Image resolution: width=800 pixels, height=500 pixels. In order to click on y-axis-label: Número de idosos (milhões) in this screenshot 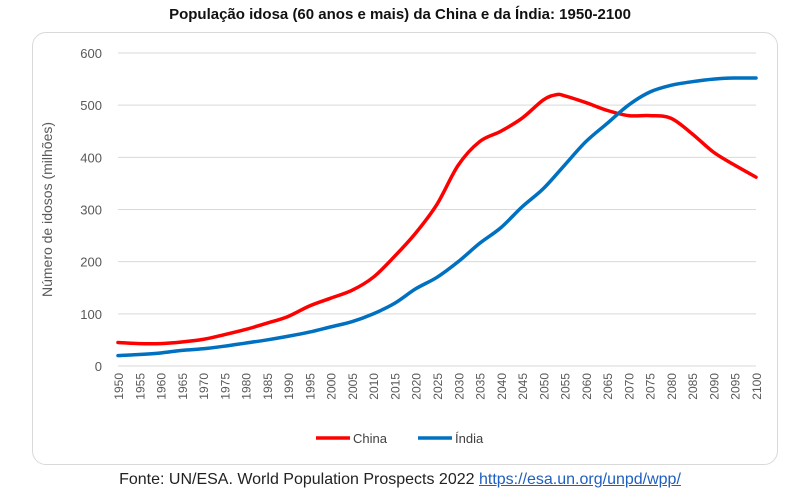, I will do `click(47, 209)`.